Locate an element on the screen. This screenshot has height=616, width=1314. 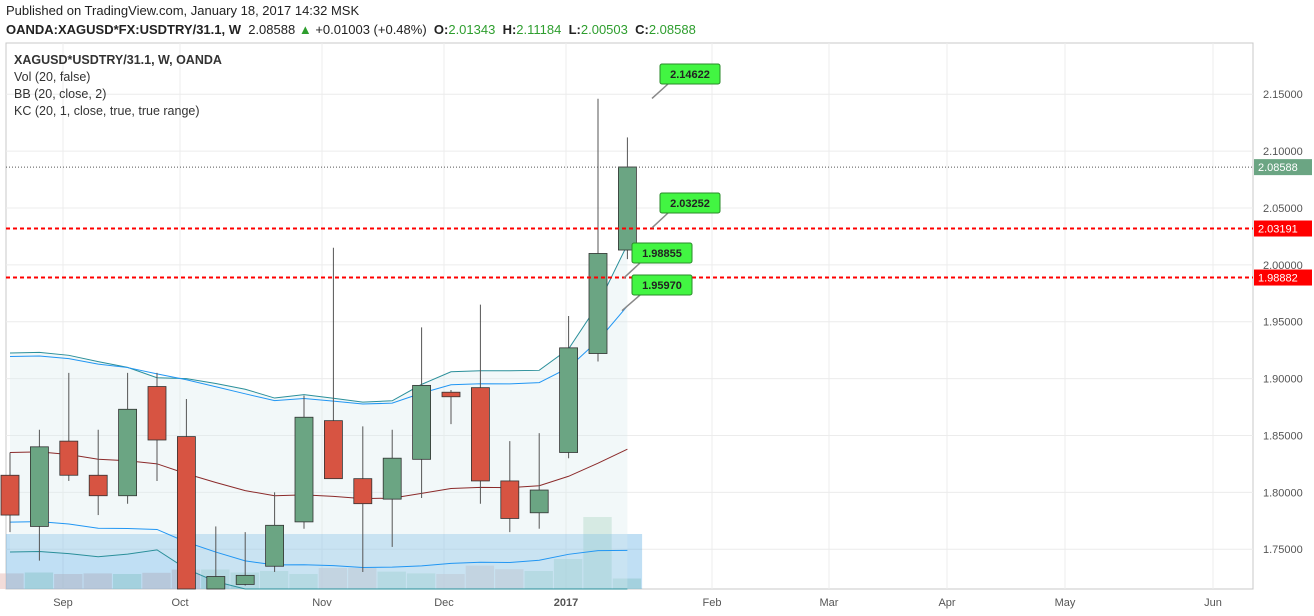
legend-title: XAGUSD*USDTRY/31.1, W, OANDA is located at coordinates (118, 60).